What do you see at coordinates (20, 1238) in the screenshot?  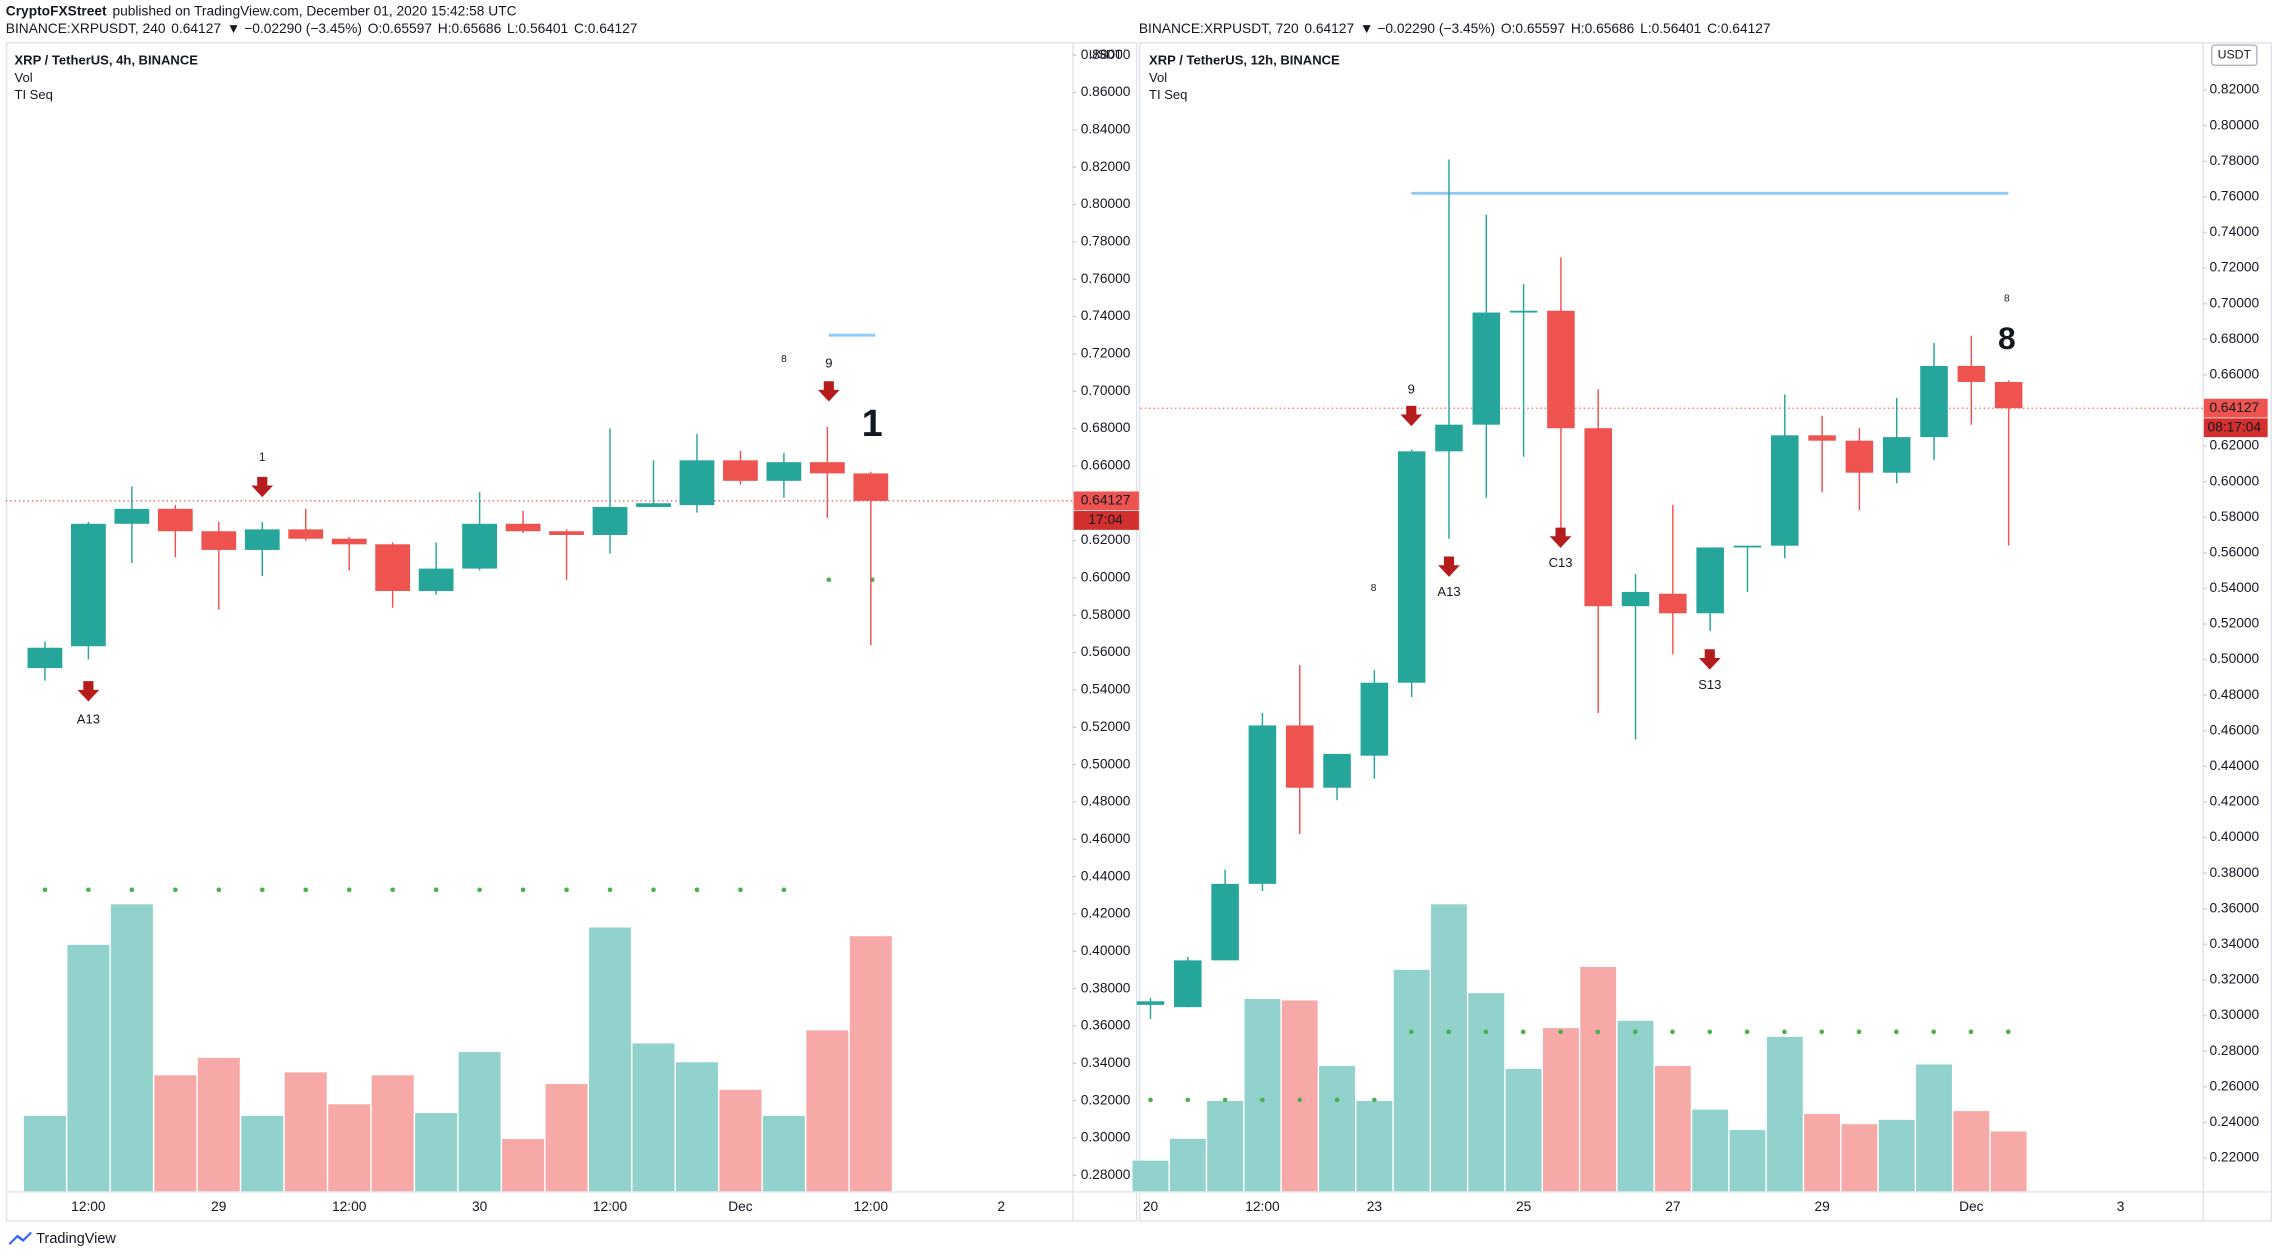 I see `logo-icon` at bounding box center [20, 1238].